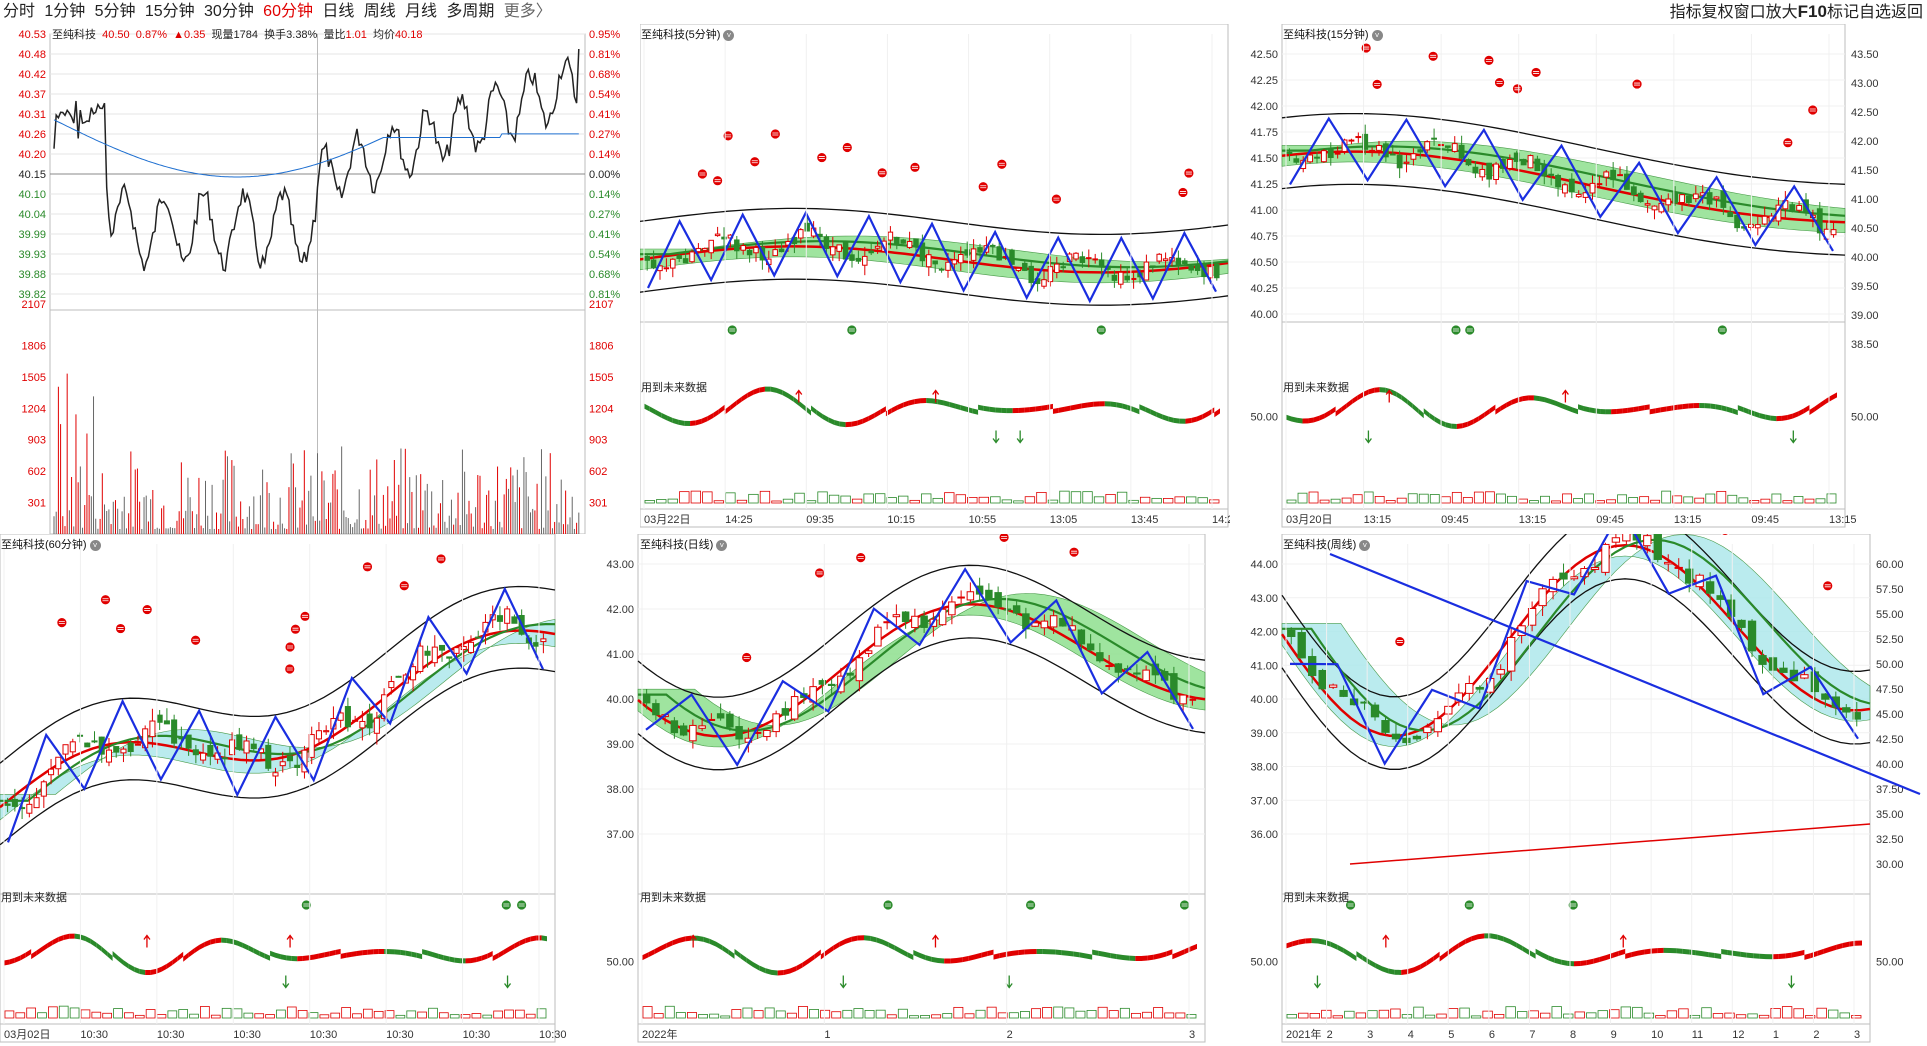  What do you see at coordinates (19, 11) in the screenshot?
I see `tab-intraday: 分时` at bounding box center [19, 11].